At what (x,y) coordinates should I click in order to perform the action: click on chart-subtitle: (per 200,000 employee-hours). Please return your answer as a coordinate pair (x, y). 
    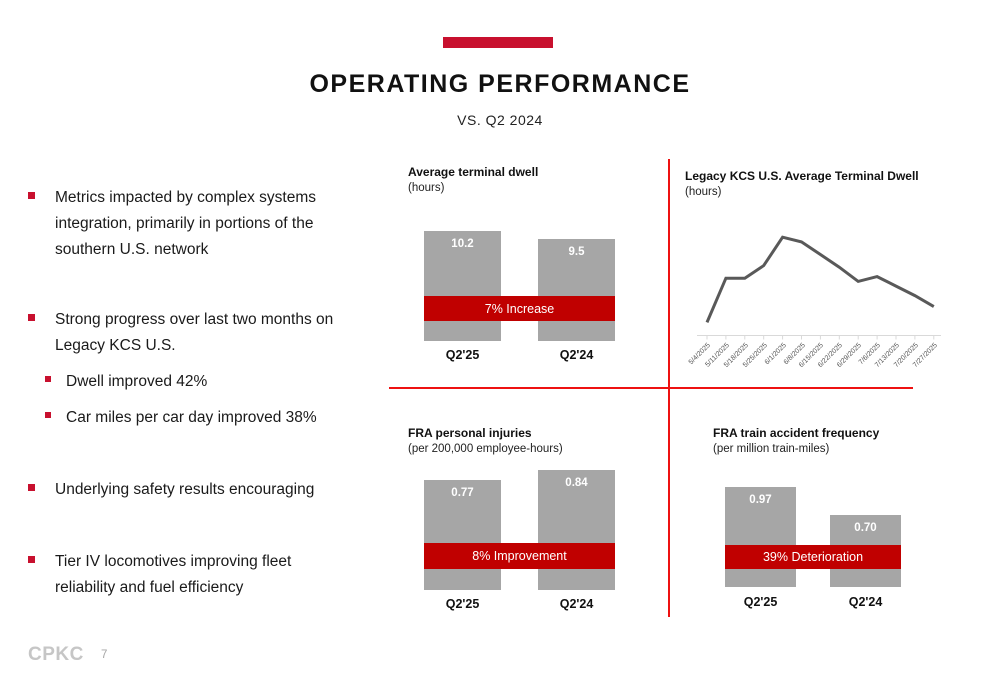
    Looking at the image, I should click on (485, 449).